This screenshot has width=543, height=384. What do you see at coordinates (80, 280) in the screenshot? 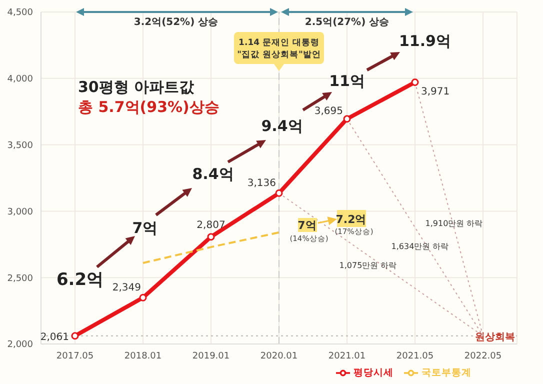
I see `annotation: 6.2억` at bounding box center [80, 280].